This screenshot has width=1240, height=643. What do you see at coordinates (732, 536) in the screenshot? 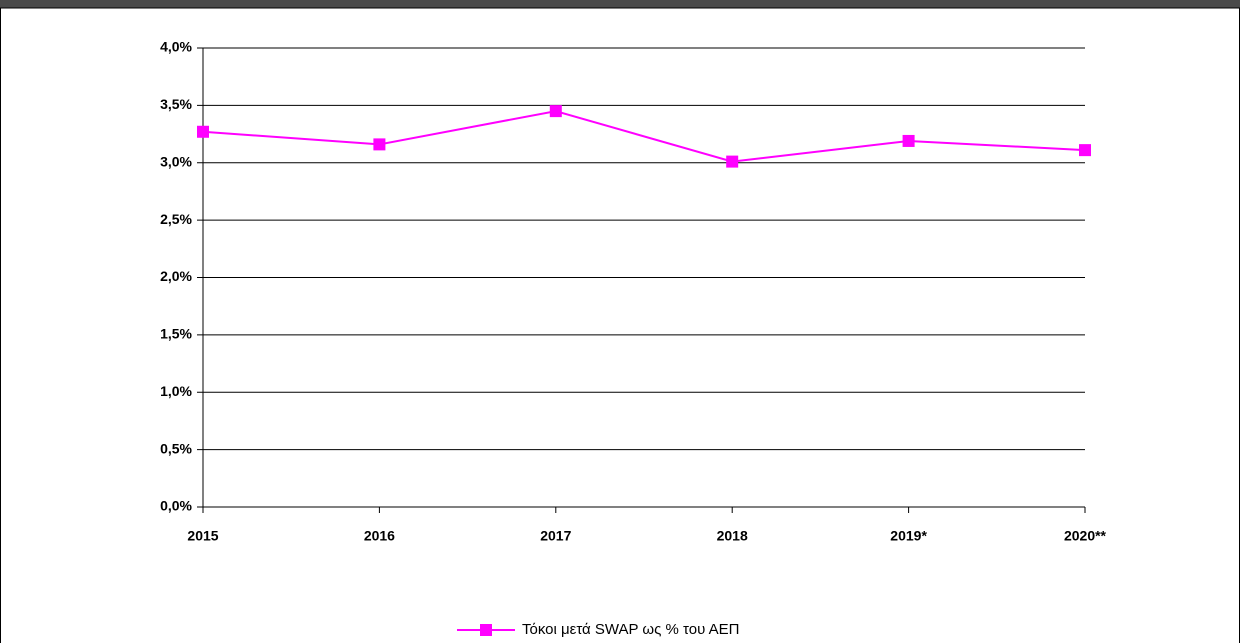
I see `x-tick-label: 2018` at bounding box center [732, 536].